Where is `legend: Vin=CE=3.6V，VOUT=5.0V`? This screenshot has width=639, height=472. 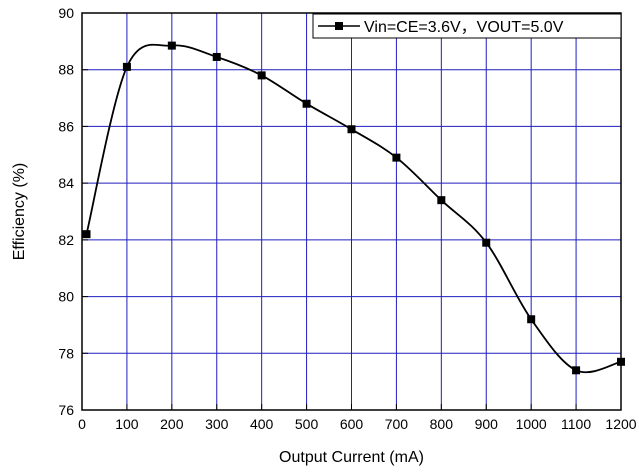 legend: Vin=CE=3.6V，VOUT=5.0V is located at coordinates (467, 26).